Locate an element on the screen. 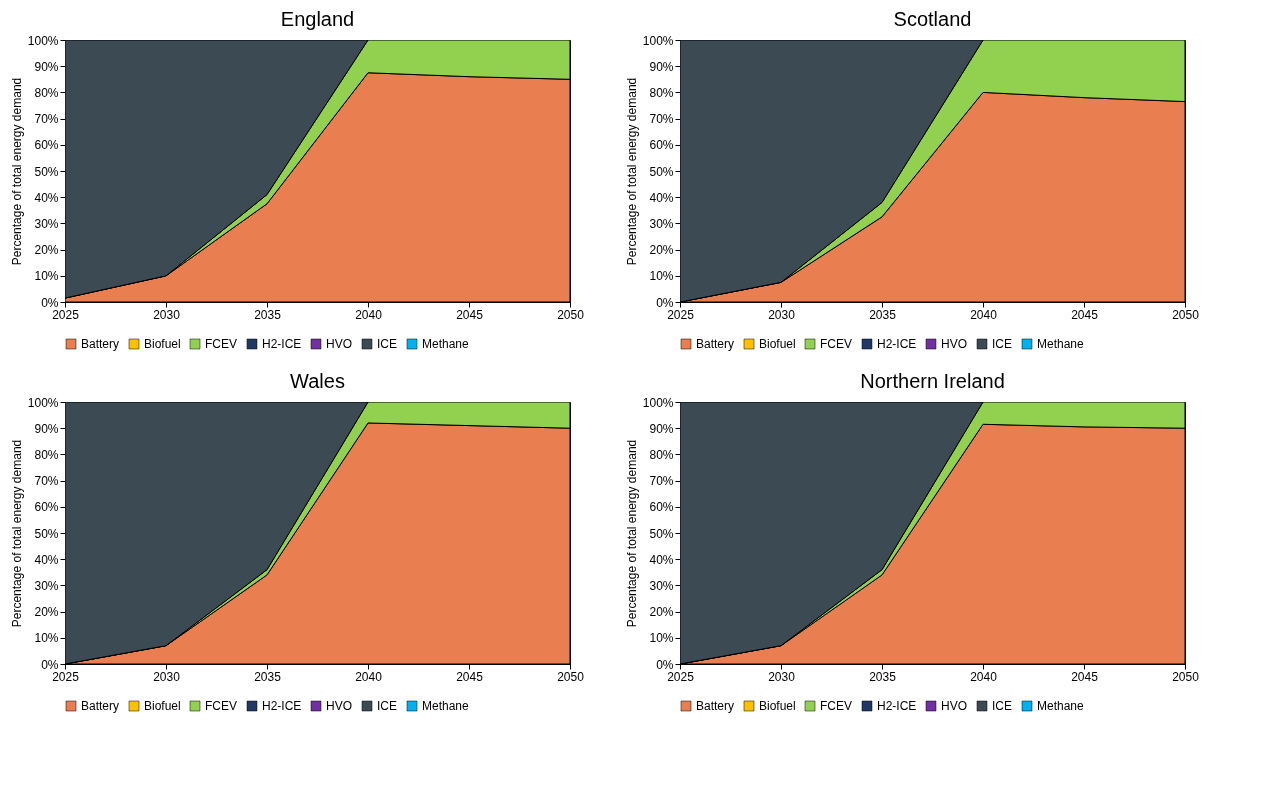 This screenshot has width=1269, height=794. chart-title: England is located at coordinates (317, 19).